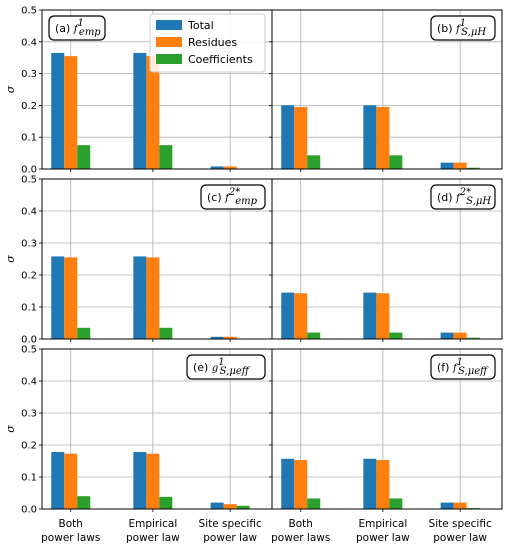  Describe the element at coordinates (169, 59) in the screenshot. I see `legend-swatch-coefficients` at that location.